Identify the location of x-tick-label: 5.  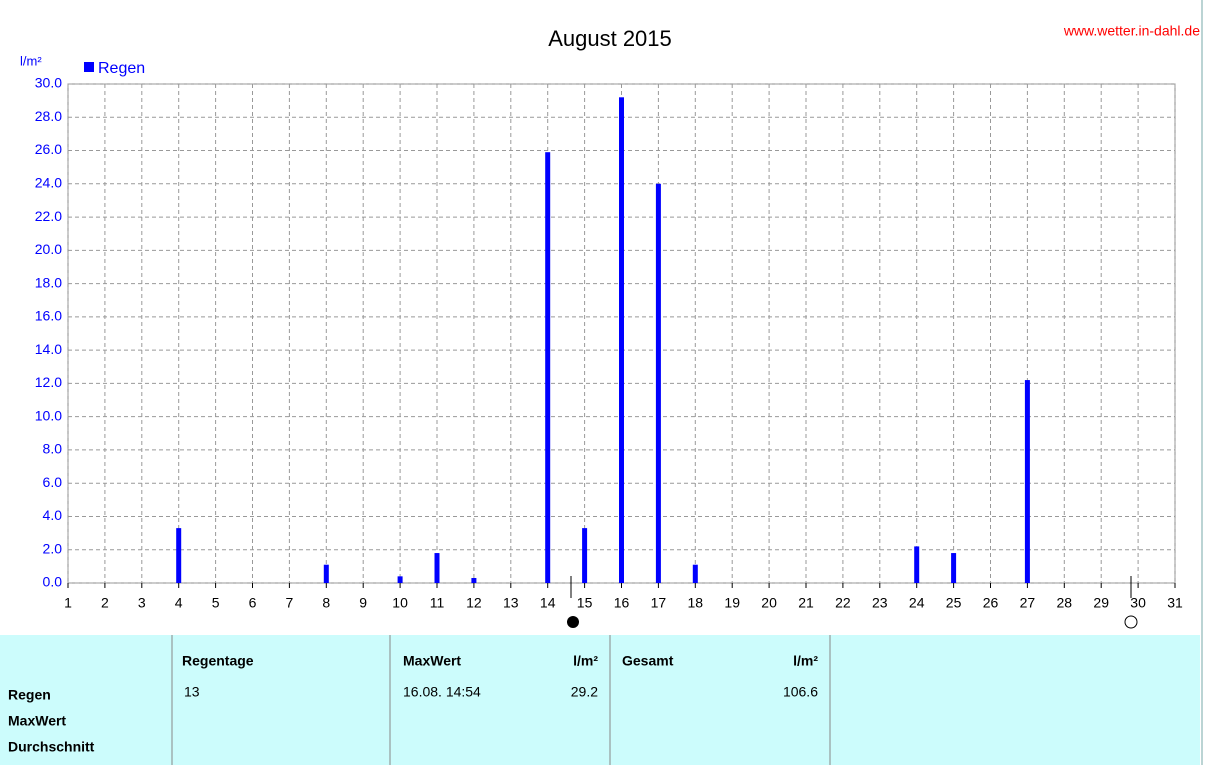
(216, 603).